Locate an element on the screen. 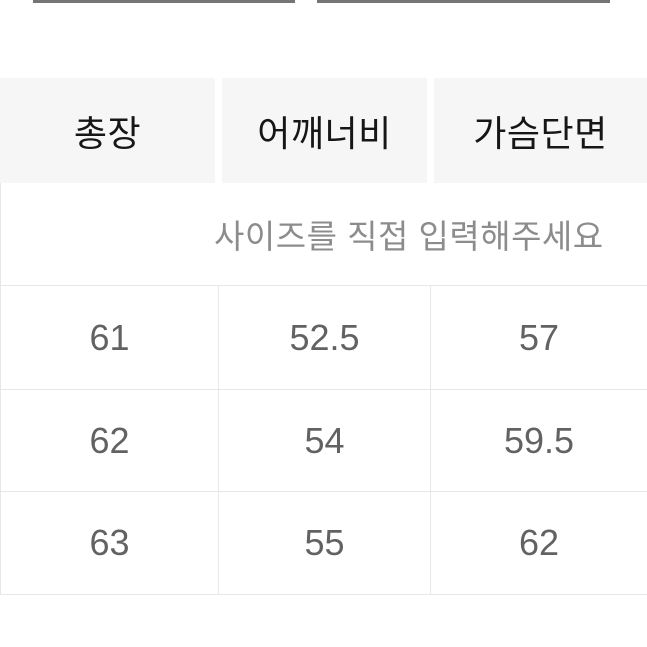 The height and width of the screenshot is (647, 647). table-cell-total-length: 62 is located at coordinates (110, 440).